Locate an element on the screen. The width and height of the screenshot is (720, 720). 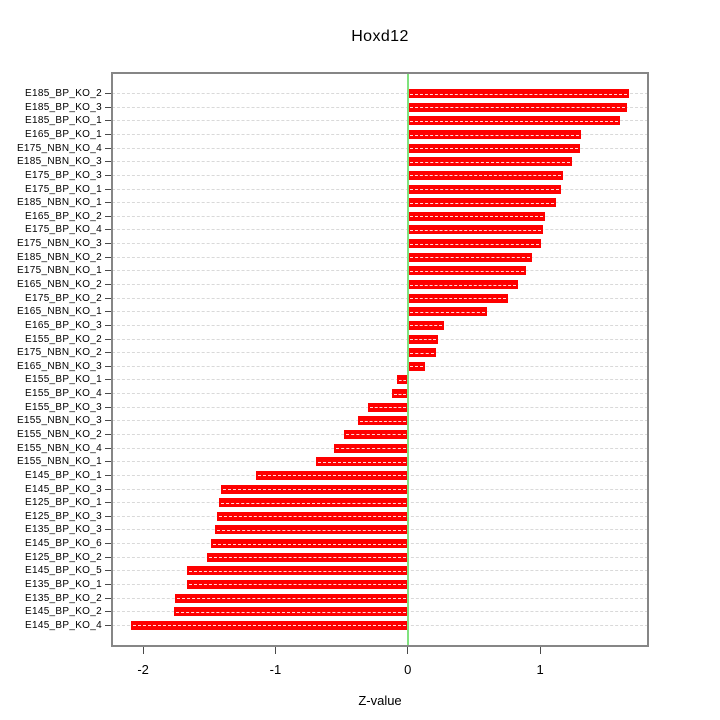
y-axis-category-label: E125_BP_KO_1 is located at coordinates (63, 503).